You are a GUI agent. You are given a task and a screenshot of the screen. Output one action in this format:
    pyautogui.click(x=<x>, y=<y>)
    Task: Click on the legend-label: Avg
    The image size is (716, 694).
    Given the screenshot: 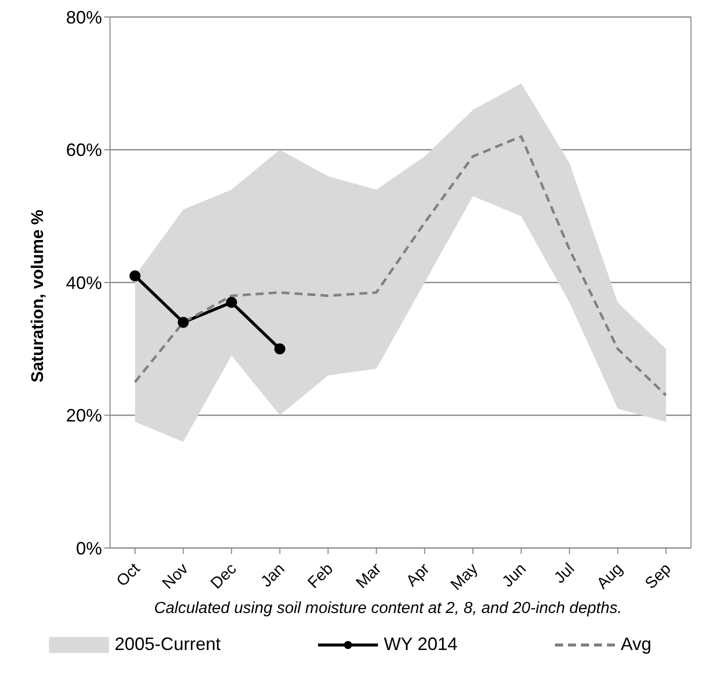 What is the action you would take?
    pyautogui.click(x=636, y=644)
    